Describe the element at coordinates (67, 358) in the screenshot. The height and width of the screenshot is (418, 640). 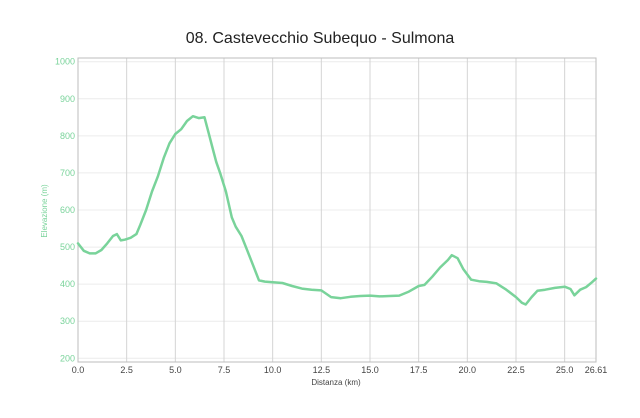
I see `y-tick-label: 200` at that location.